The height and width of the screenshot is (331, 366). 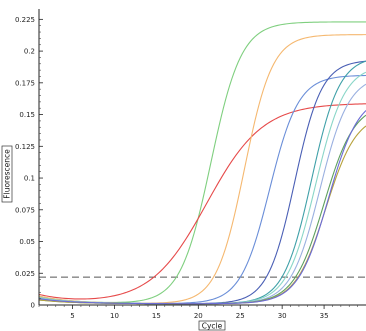 I want to click on y-tick-label: 0.125, so click(x=25, y=147).